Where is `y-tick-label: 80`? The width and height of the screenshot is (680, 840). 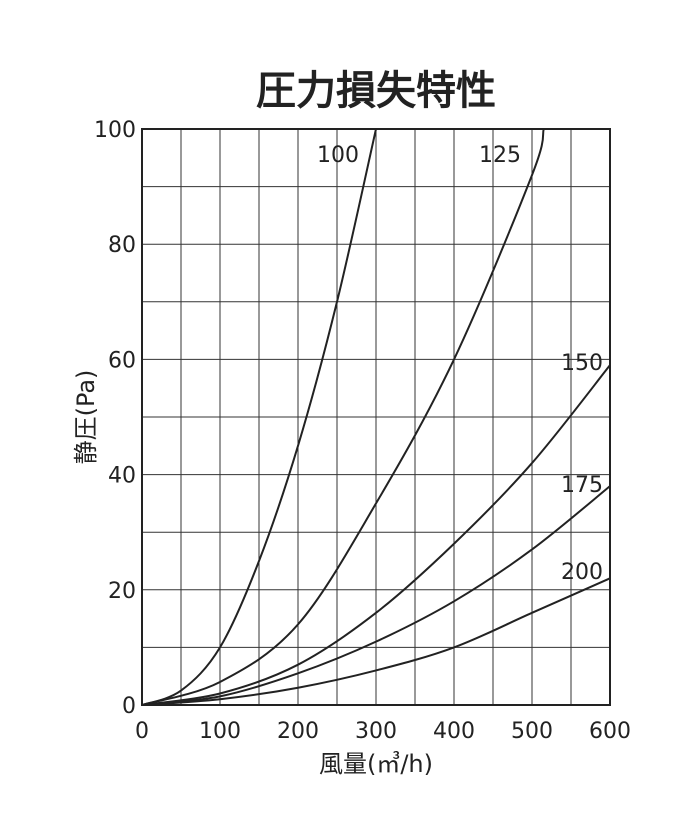 y-tick-label: 80 is located at coordinates (122, 245).